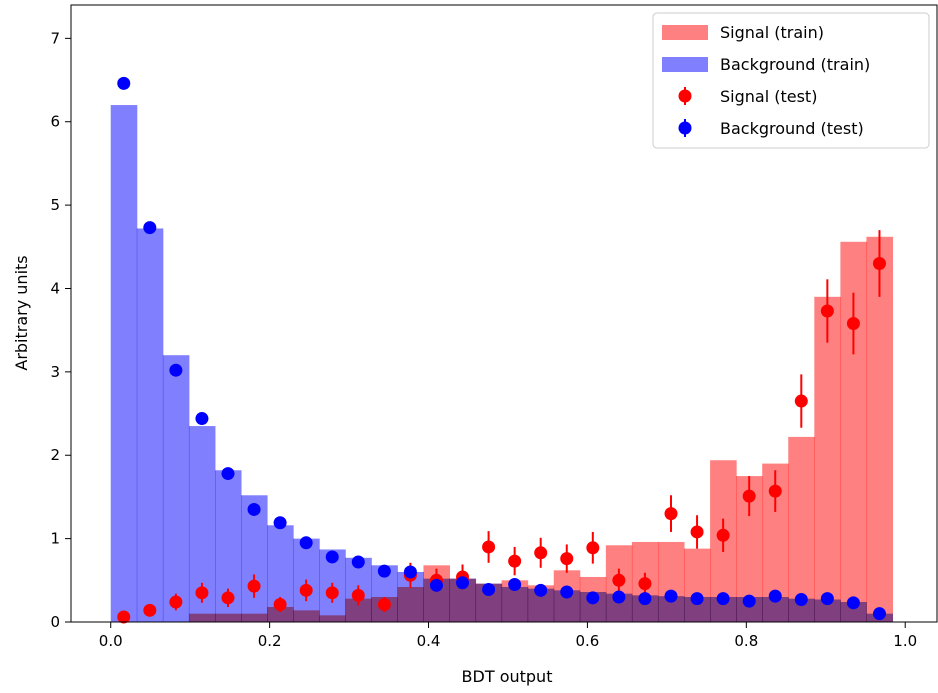 The image size is (938, 693). I want to click on legend-label-background-train: Background (train), so click(795, 64).